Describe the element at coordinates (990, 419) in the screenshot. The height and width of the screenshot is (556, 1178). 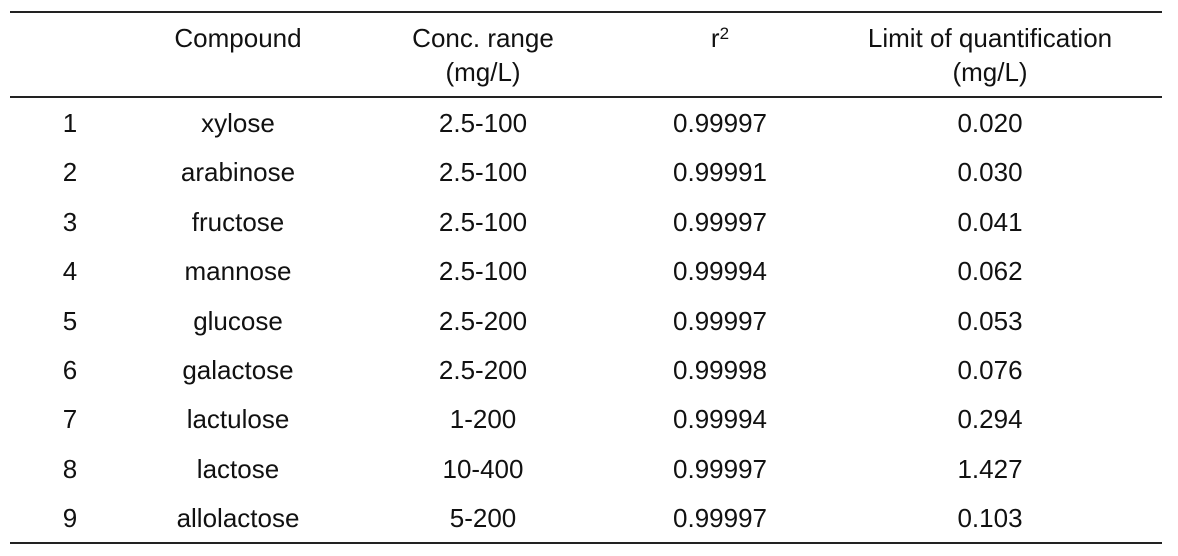
I see `loq: 0.294` at that location.